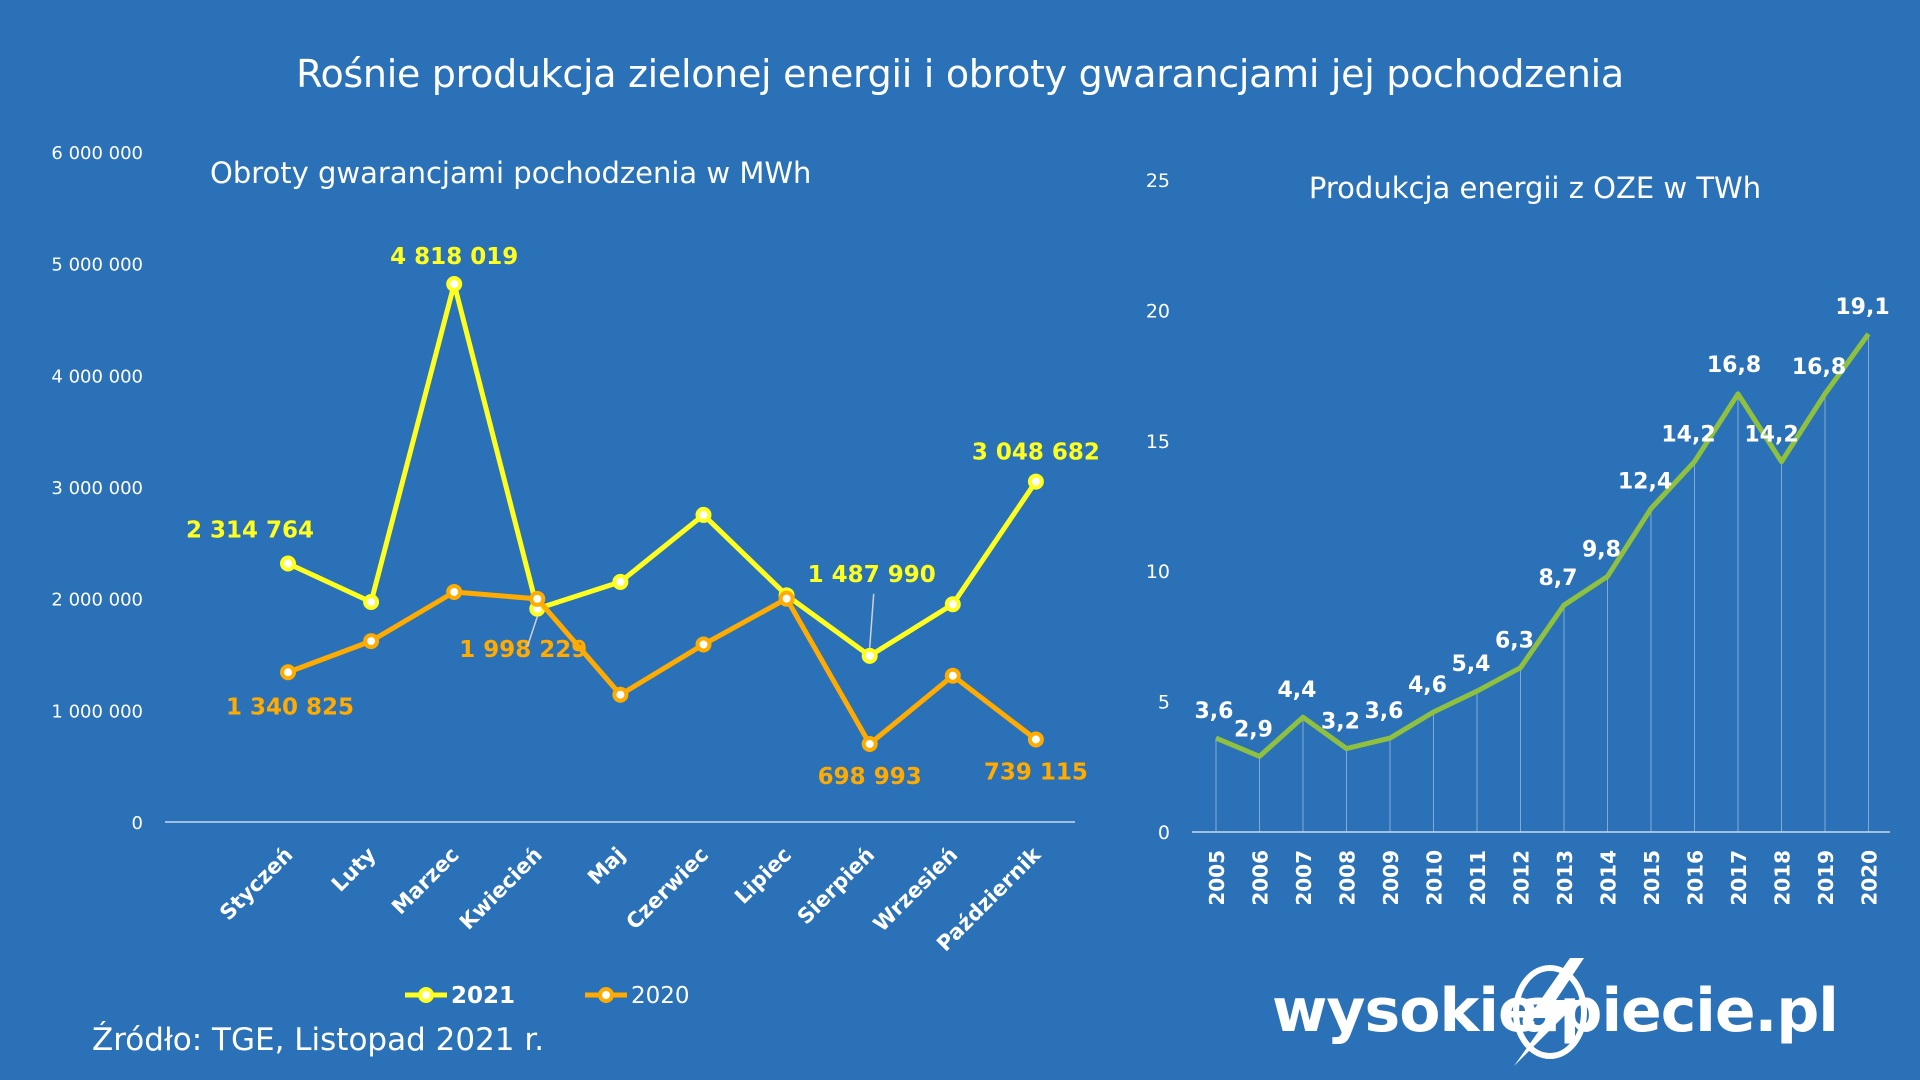  What do you see at coordinates (660, 996) in the screenshot?
I see `legend-label-2020: 2020` at bounding box center [660, 996].